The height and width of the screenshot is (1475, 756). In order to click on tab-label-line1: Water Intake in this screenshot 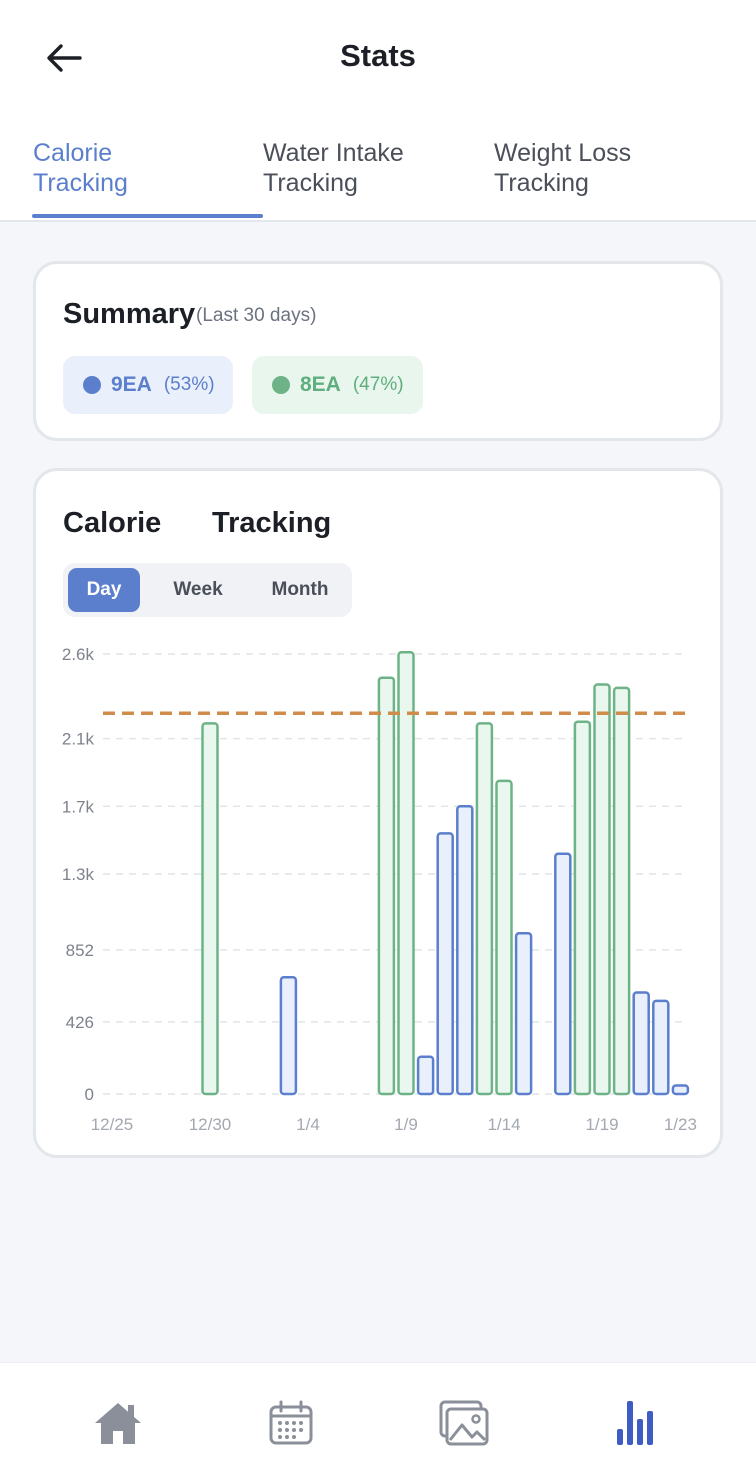, I will do `click(333, 153)`.